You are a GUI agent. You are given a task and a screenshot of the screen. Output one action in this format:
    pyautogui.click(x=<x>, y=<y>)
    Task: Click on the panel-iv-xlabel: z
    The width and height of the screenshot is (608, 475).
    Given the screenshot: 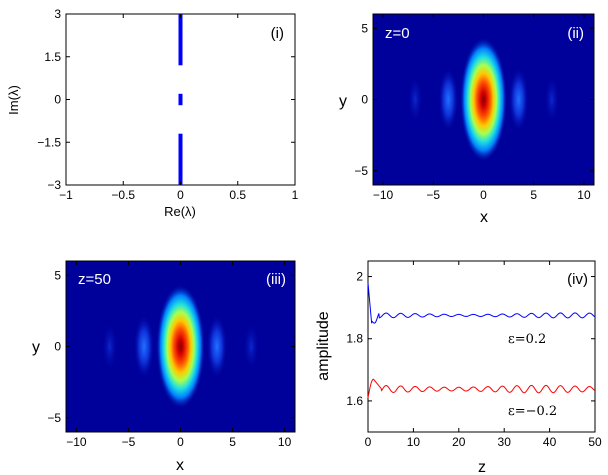 What is the action you would take?
    pyautogui.click(x=482, y=467)
    